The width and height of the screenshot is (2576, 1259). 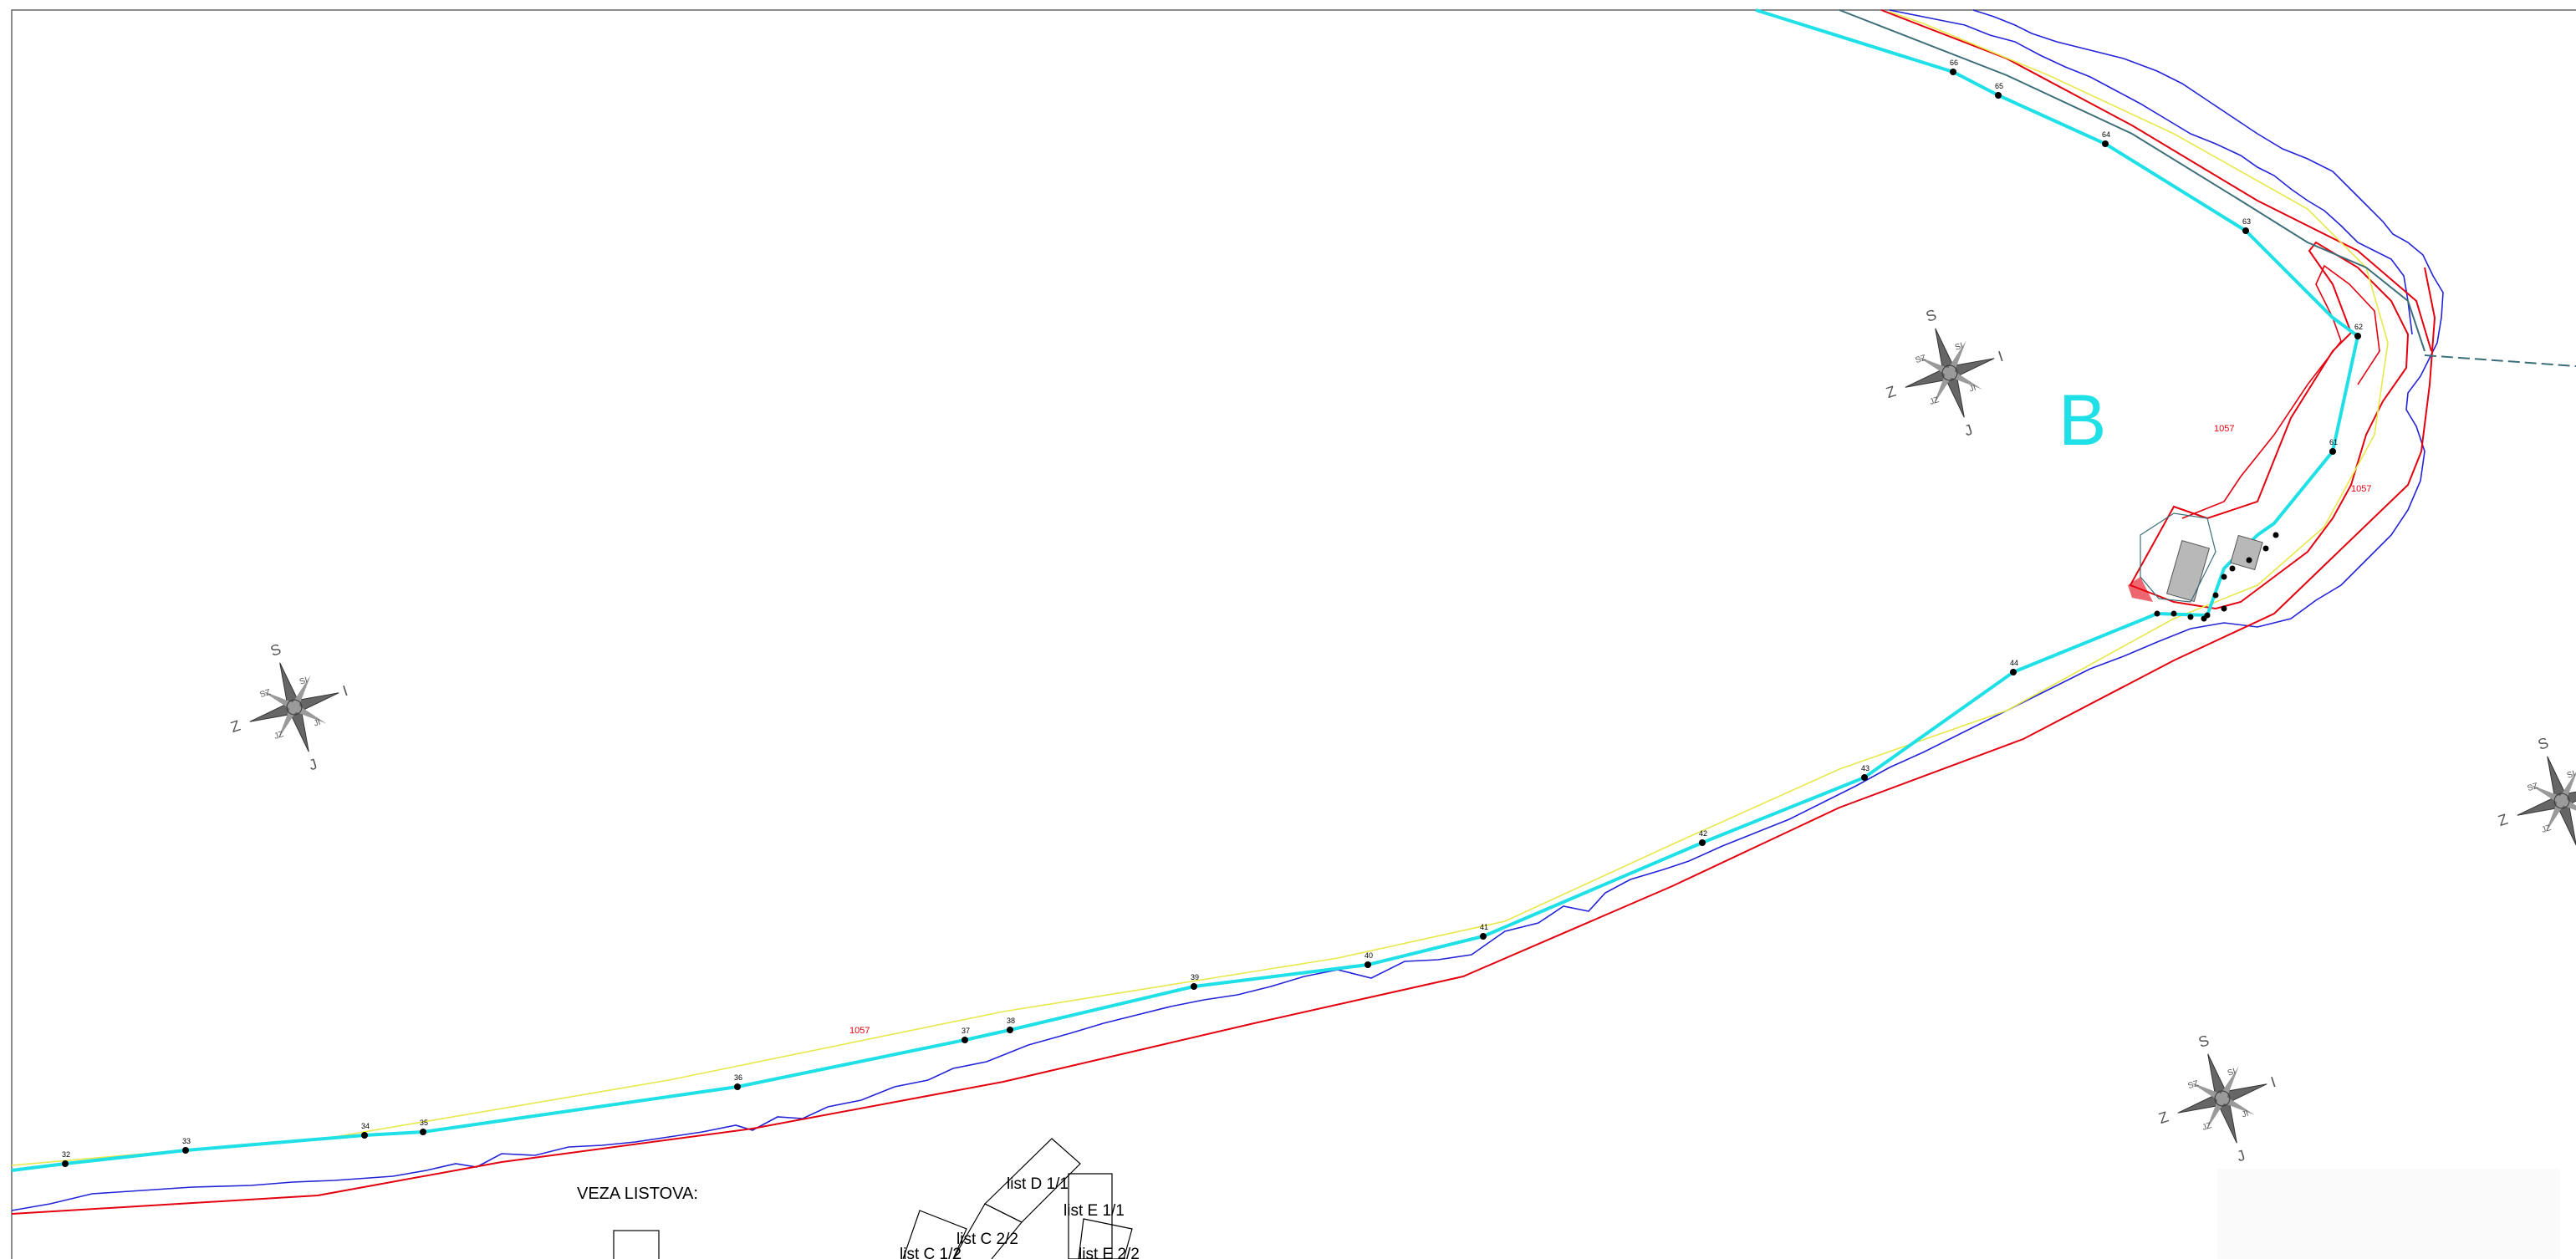 I want to click on shoreline-north, so click(x=2151, y=172).